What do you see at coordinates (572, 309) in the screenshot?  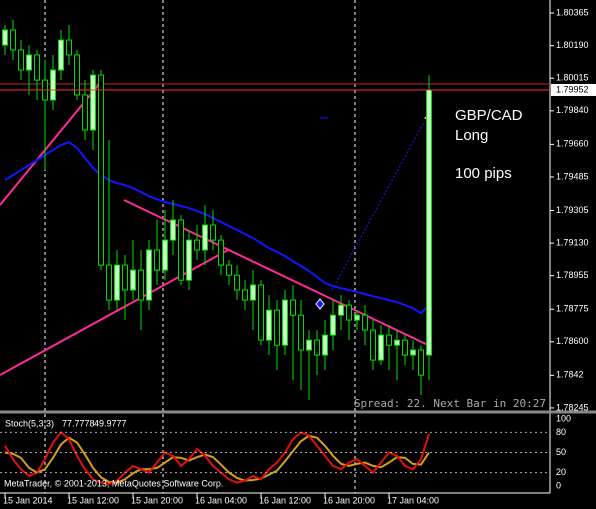 I see `y-tick-label: 1.78775` at bounding box center [572, 309].